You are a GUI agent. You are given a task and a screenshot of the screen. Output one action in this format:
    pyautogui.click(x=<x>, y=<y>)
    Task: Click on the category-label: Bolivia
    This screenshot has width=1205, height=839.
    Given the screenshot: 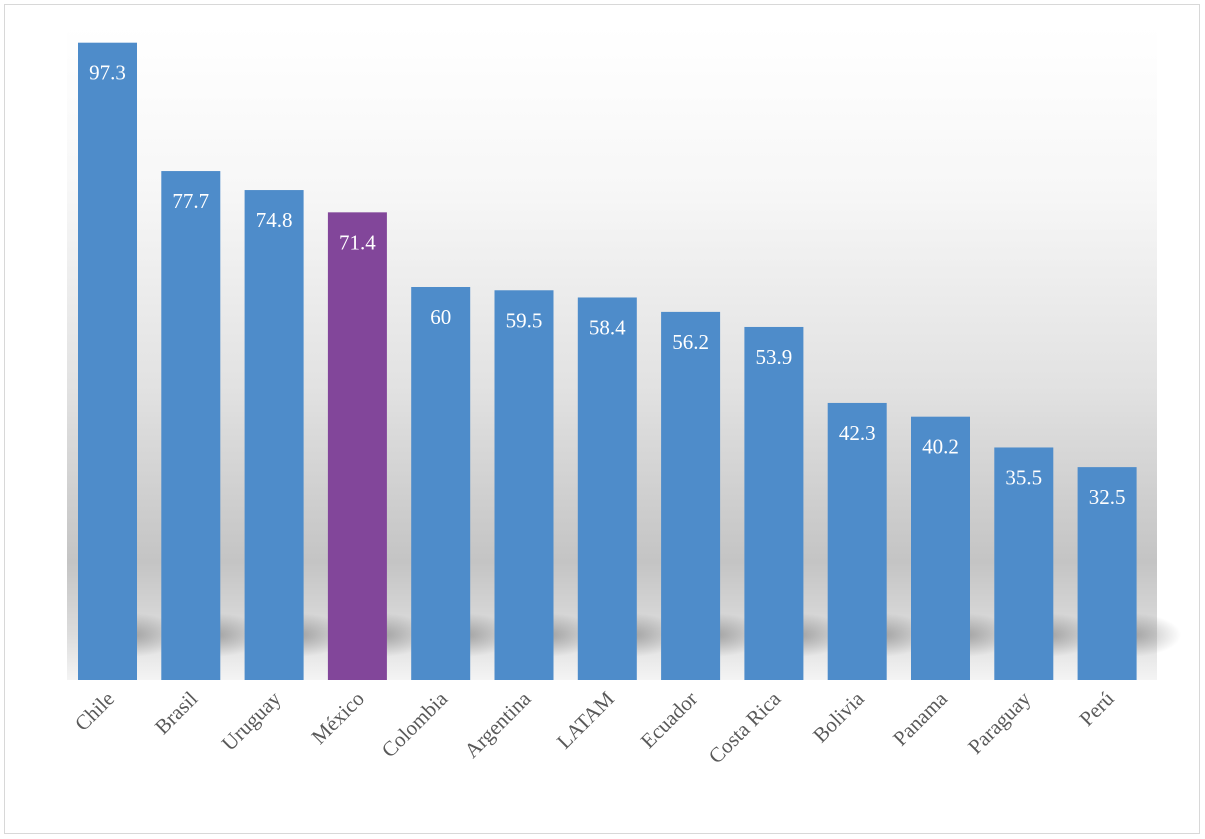 What is the action you would take?
    pyautogui.click(x=838, y=716)
    